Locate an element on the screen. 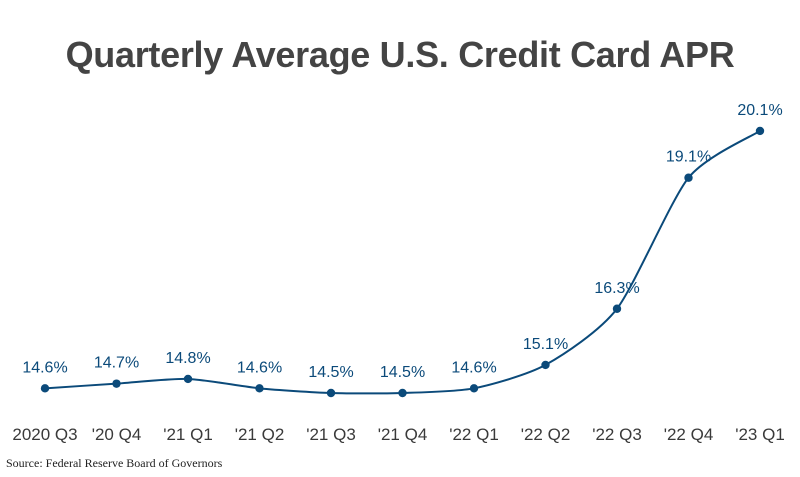  data-label: 20.1% is located at coordinates (759, 110).